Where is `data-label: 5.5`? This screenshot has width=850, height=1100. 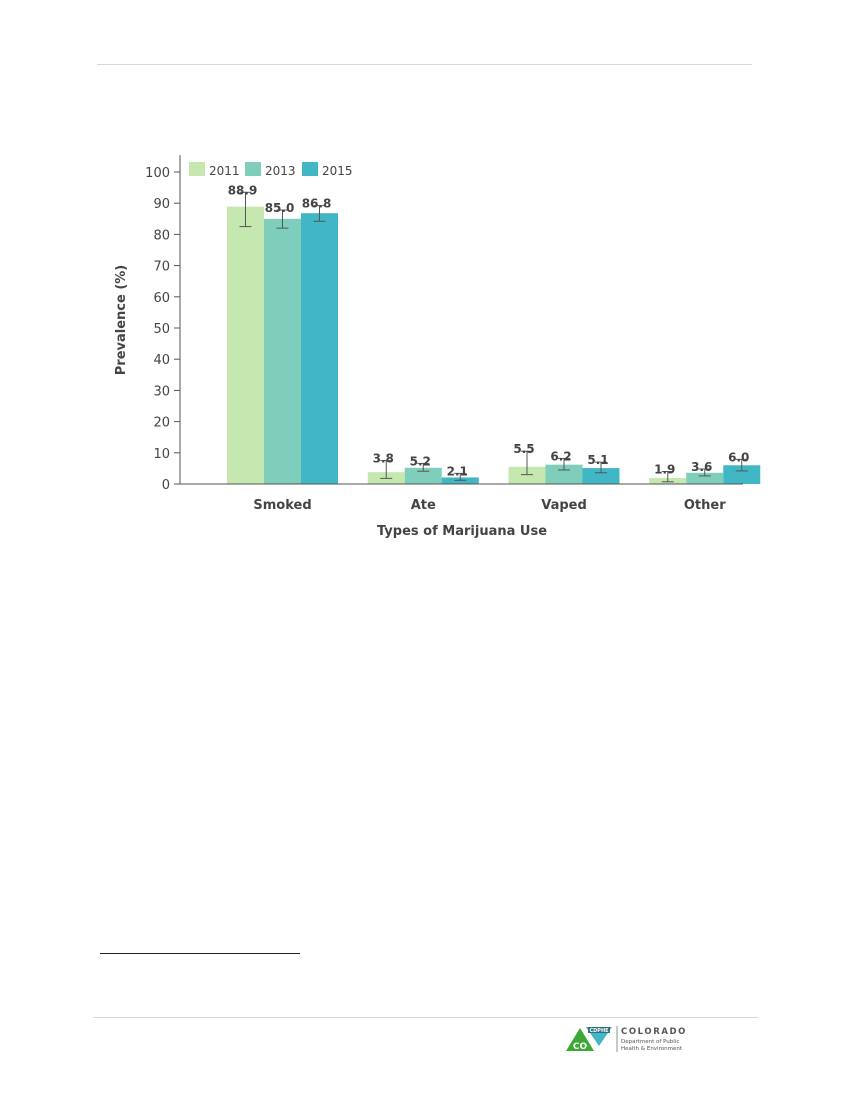
data-label: 5.5 is located at coordinates (523, 449).